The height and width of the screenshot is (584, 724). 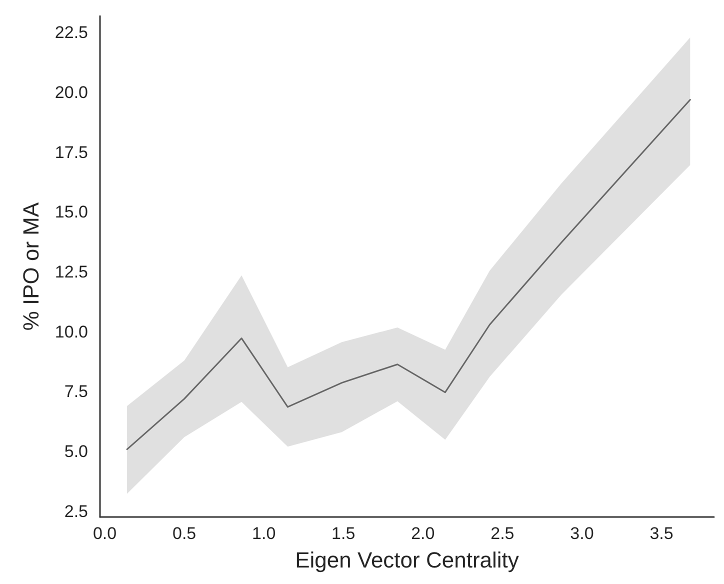 I want to click on y-tick-label: 7.5, so click(x=76, y=392).